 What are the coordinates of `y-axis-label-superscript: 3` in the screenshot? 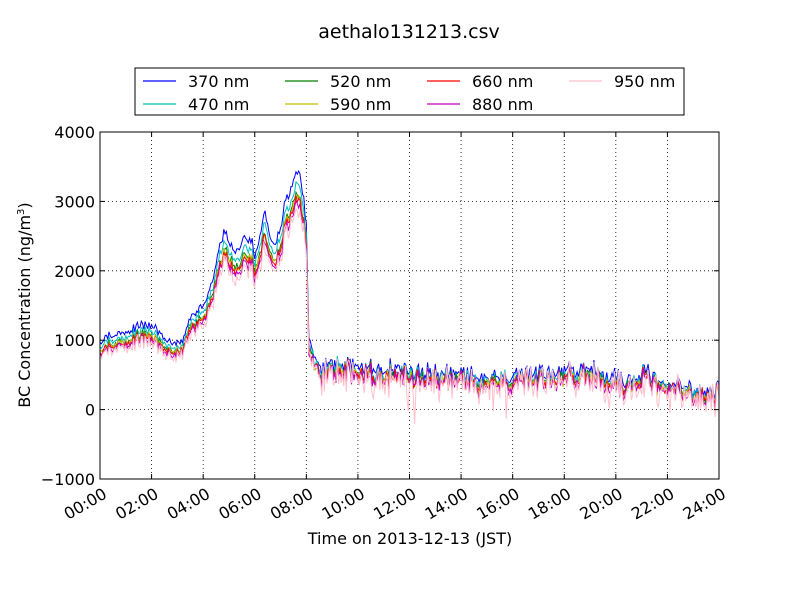 It's located at (21, 212).